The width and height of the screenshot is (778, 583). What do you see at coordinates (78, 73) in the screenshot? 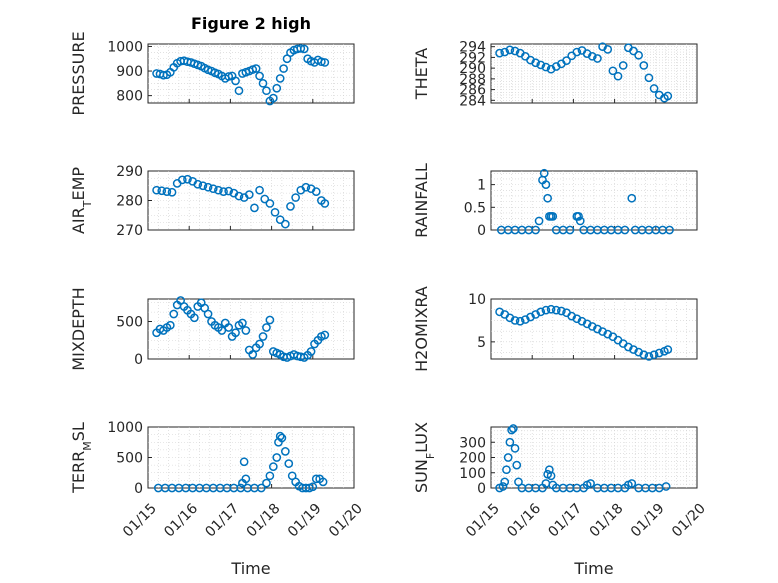
I see `y-axis-label: PRESSURE` at bounding box center [78, 73].